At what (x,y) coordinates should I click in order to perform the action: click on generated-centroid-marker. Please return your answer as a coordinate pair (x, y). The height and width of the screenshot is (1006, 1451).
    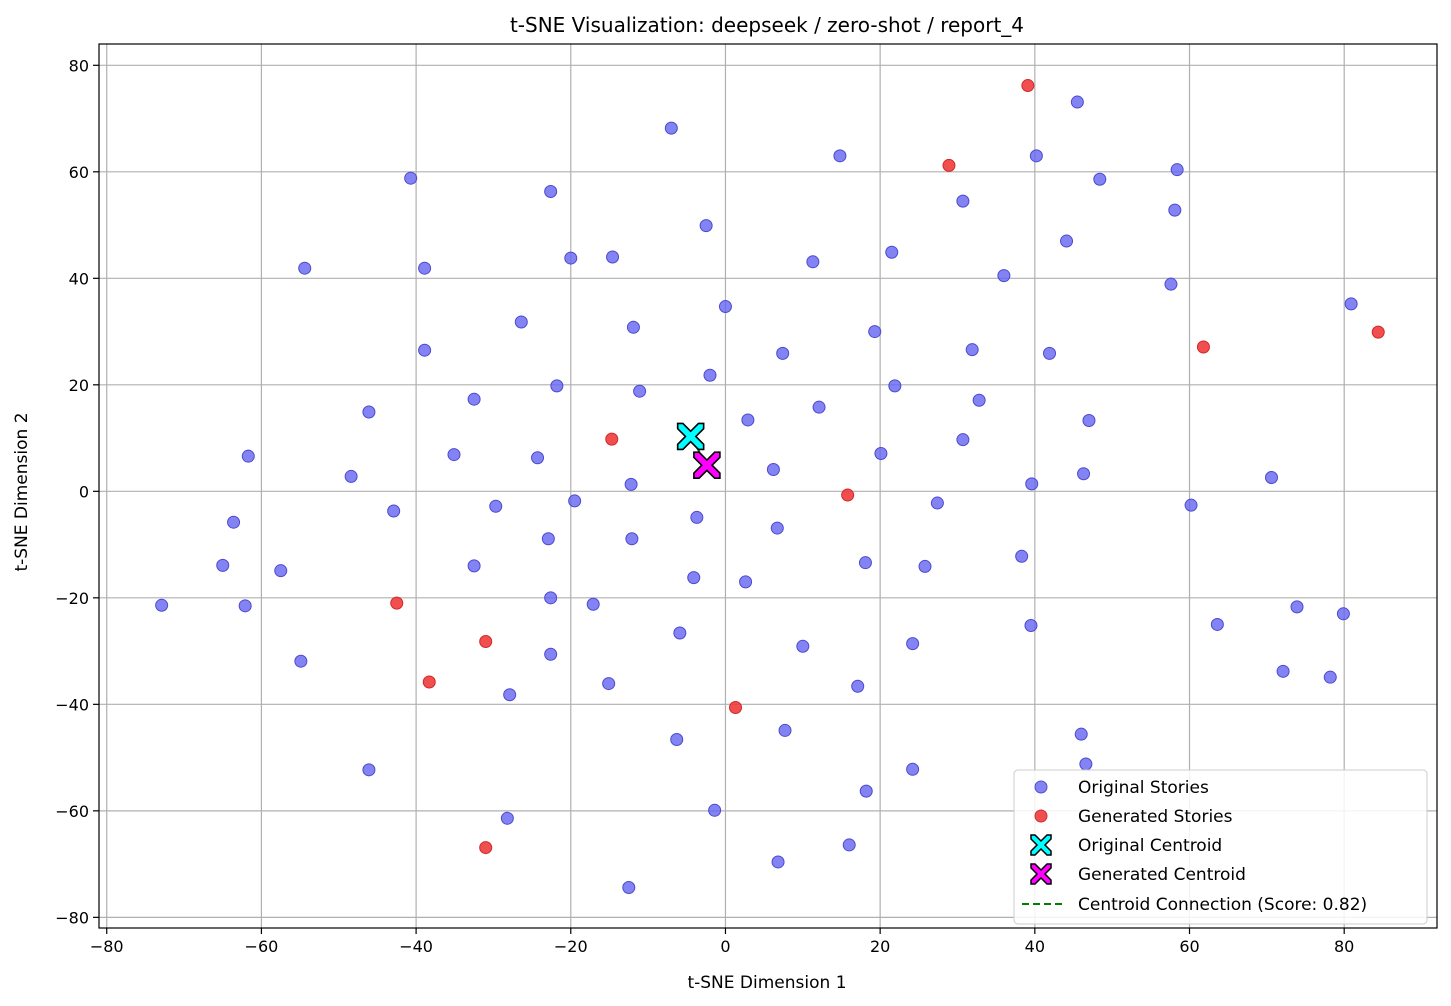
    Looking at the image, I should click on (707, 465).